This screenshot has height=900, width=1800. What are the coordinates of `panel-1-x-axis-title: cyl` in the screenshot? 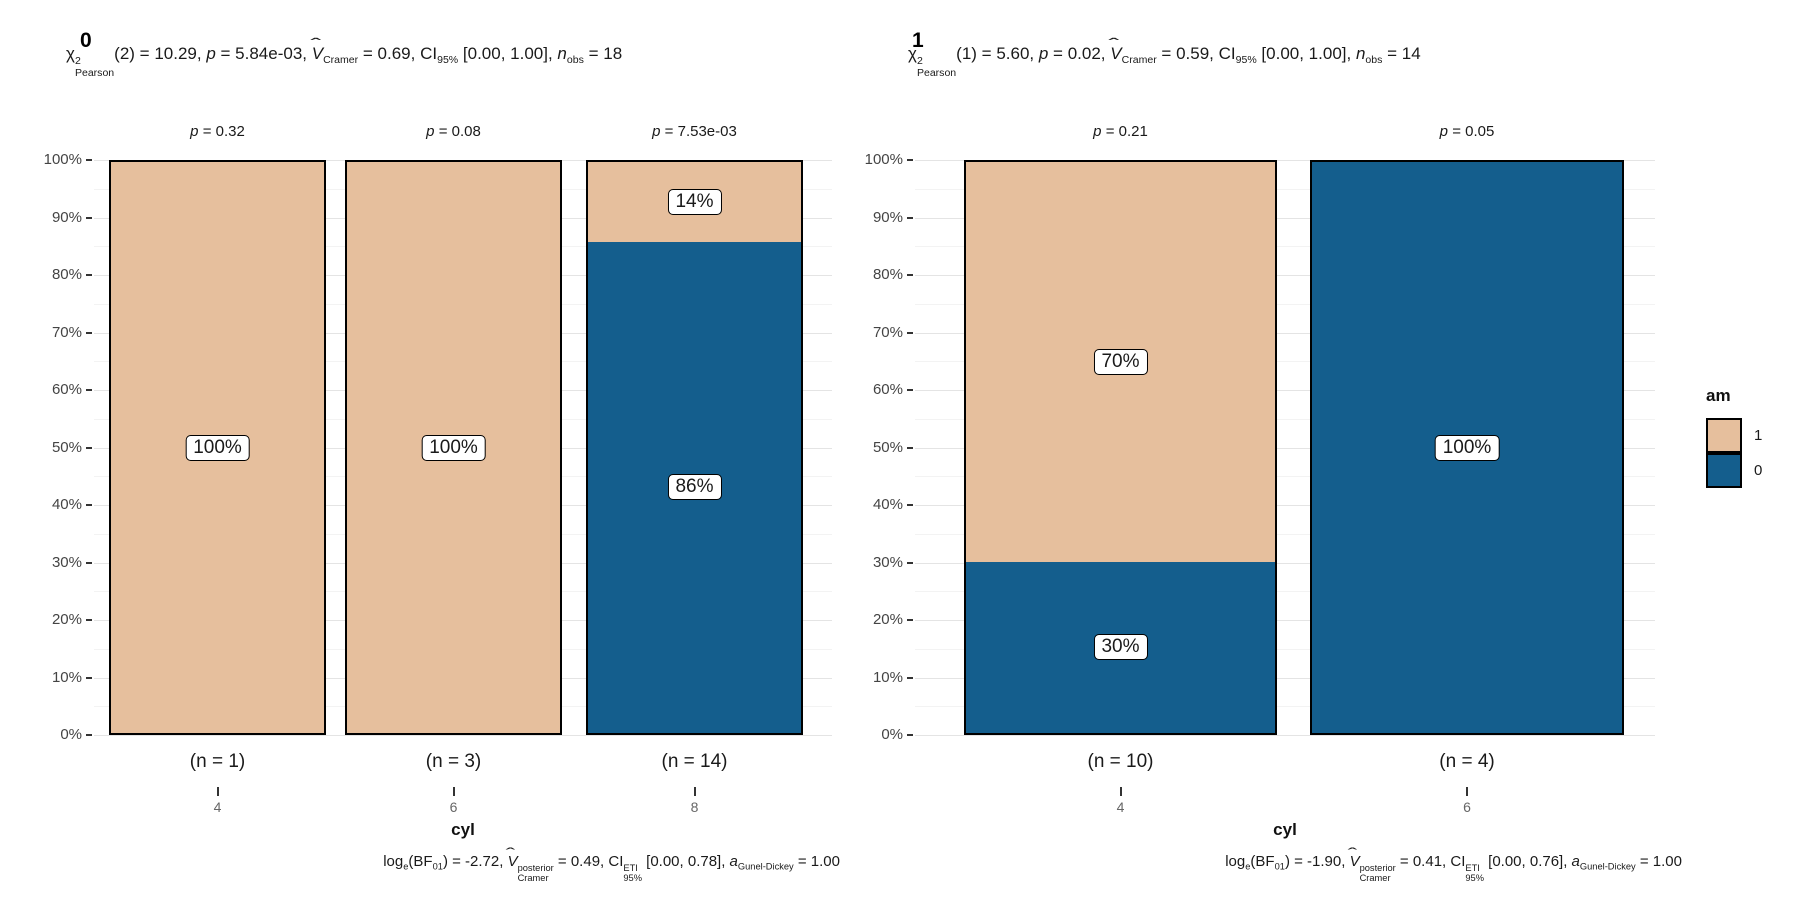 It's located at (1285, 829).